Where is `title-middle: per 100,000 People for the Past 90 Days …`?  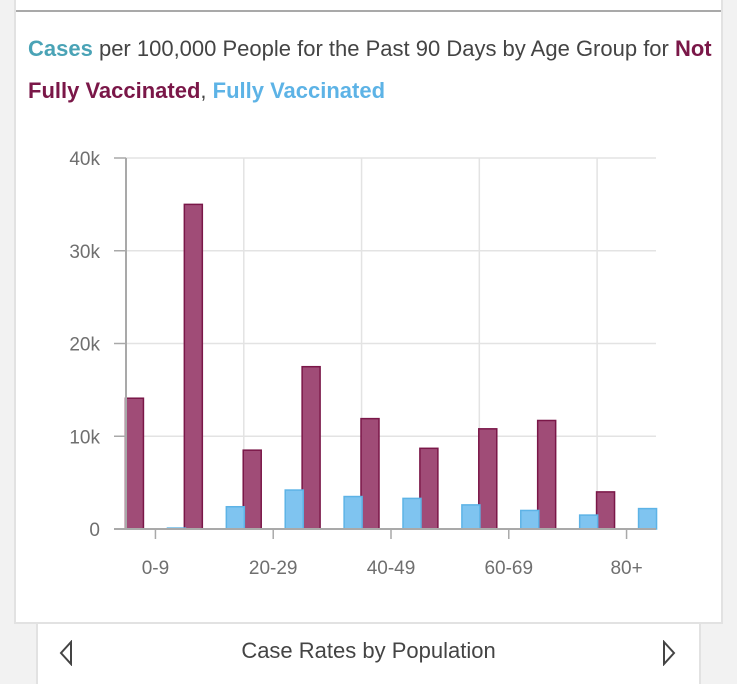
title-middle: per 100,000 People for the Past 90 Days … is located at coordinates (383, 48).